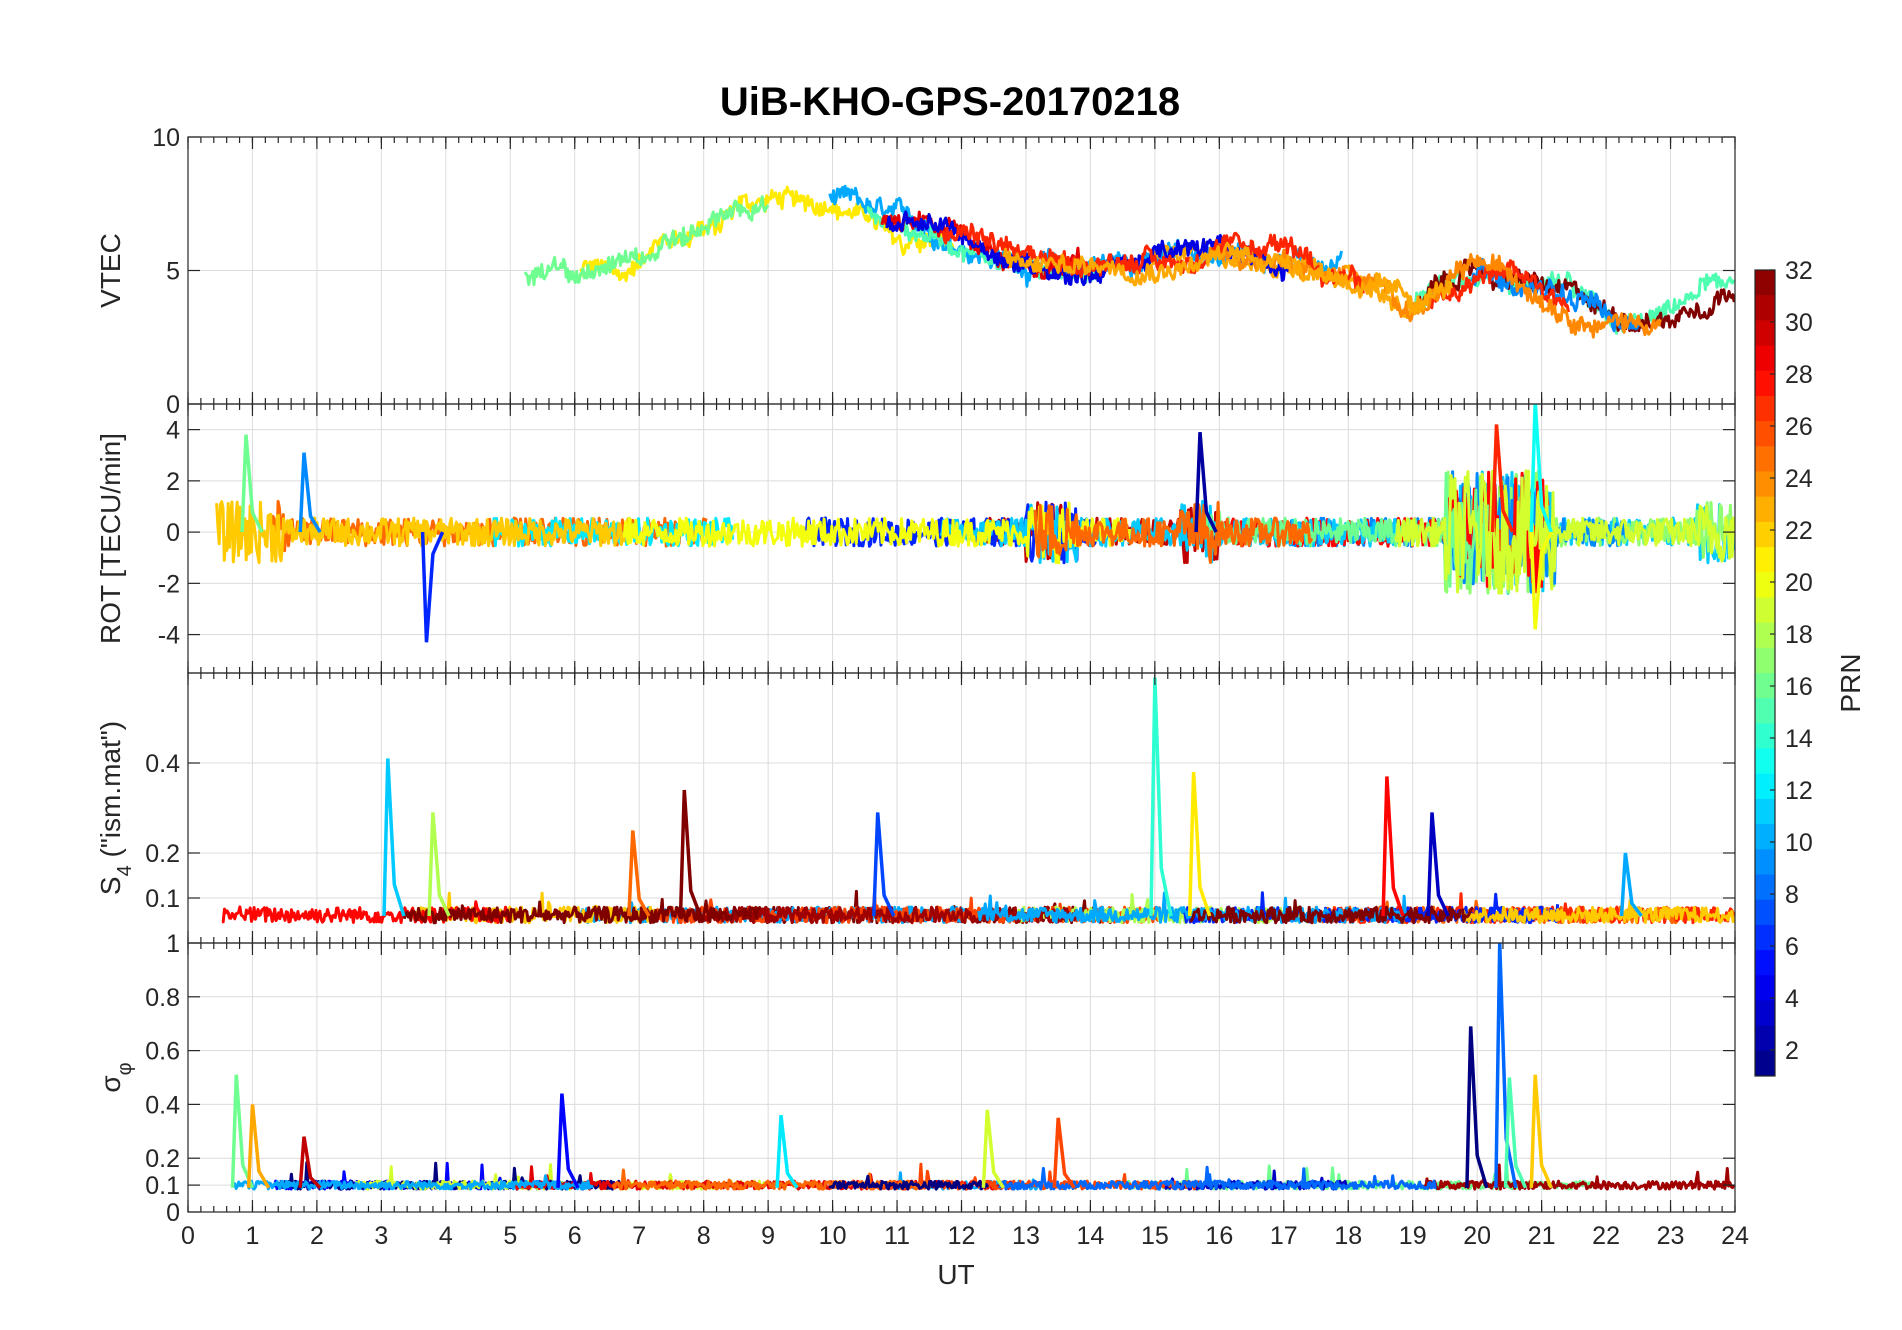  I want to click on y-tick-label: 5, so click(173, 272).